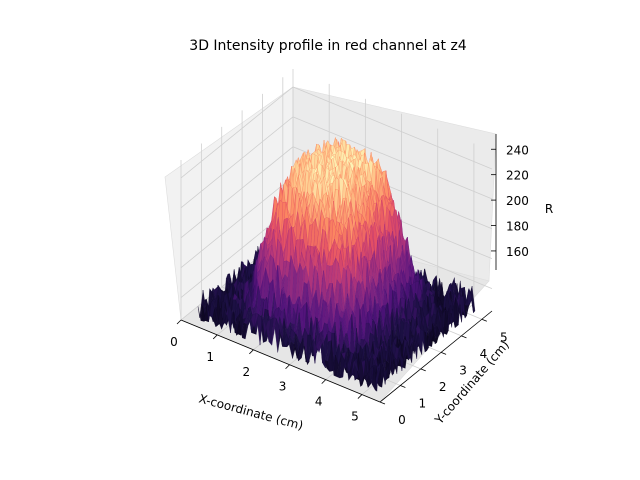 The width and height of the screenshot is (640, 480). What do you see at coordinates (174, 342) in the screenshot?
I see `x-tick-label: 0` at bounding box center [174, 342].